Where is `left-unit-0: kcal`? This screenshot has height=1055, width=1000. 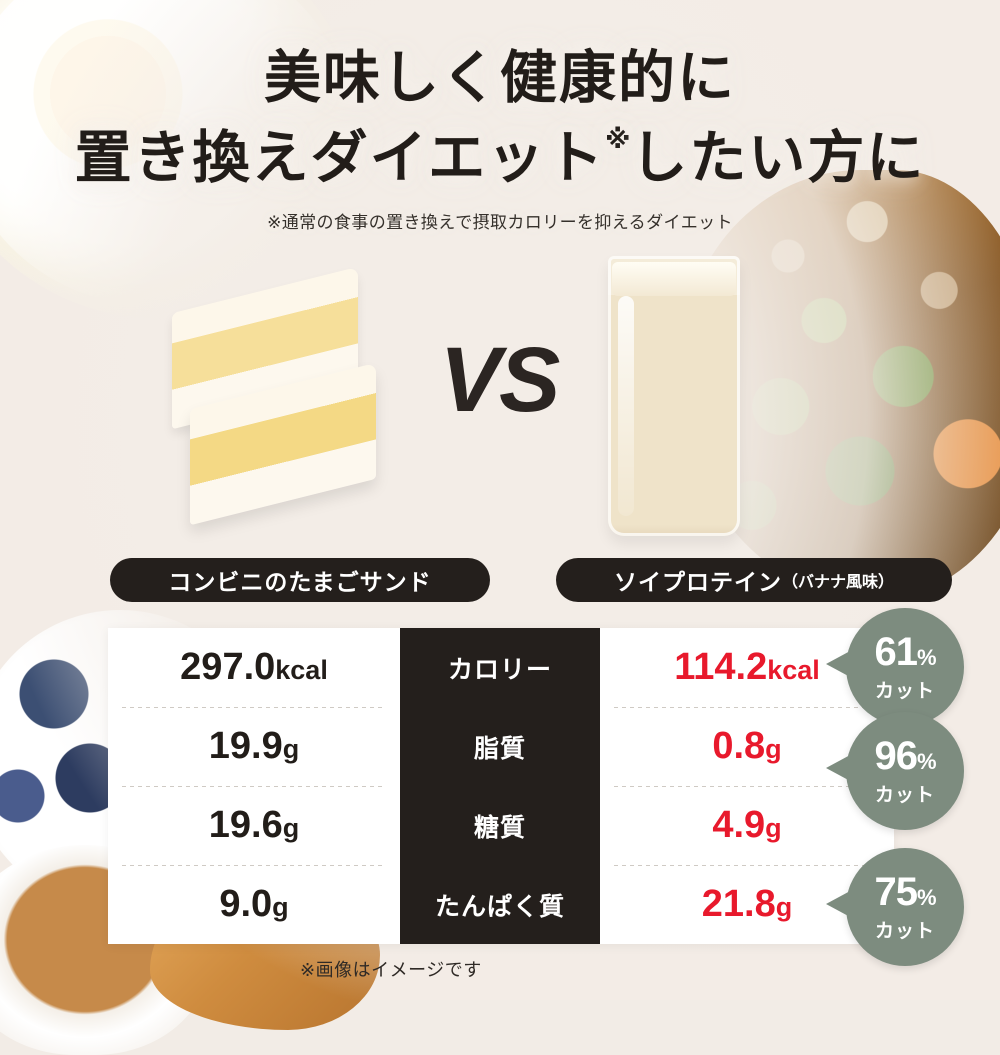
left-unit-0: kcal is located at coordinates (301, 670).